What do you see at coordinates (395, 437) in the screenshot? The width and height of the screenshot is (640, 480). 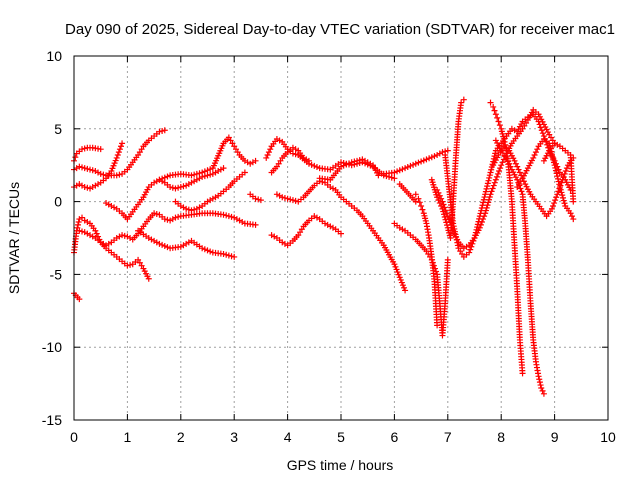 I see `x-tick-label: 6` at bounding box center [395, 437].